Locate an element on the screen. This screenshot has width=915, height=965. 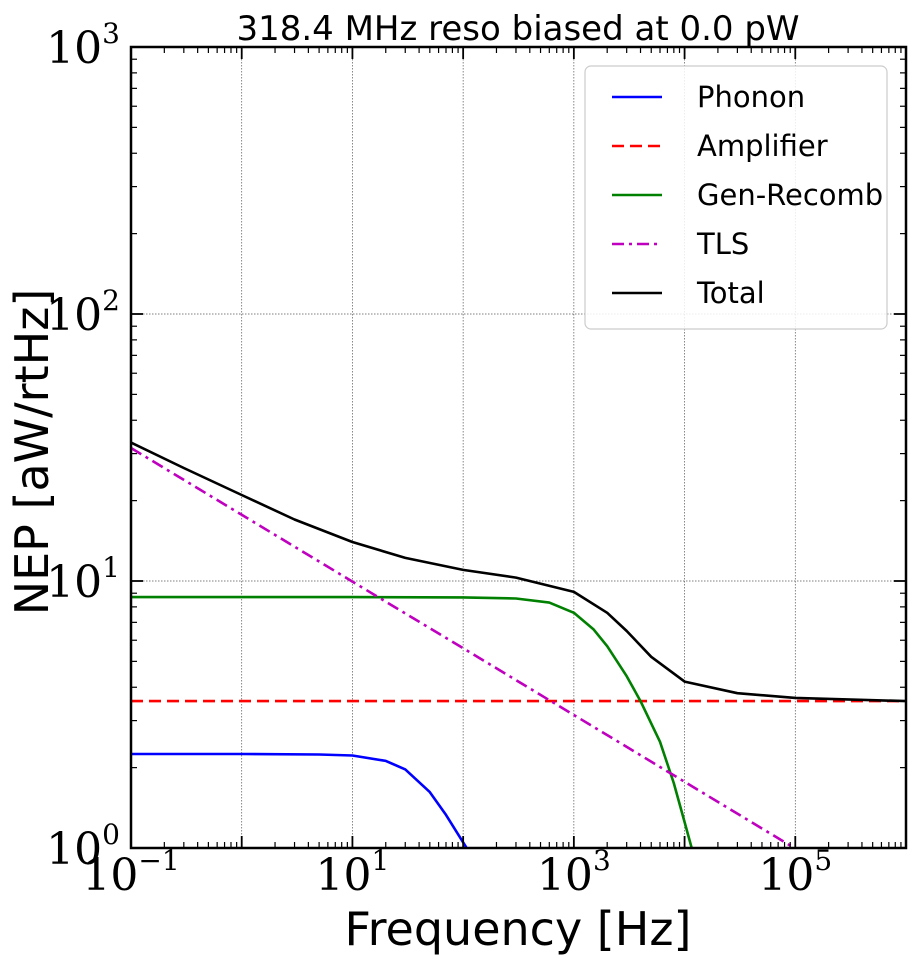
y-tick-label: 10⁰ is located at coordinates (83, 846).